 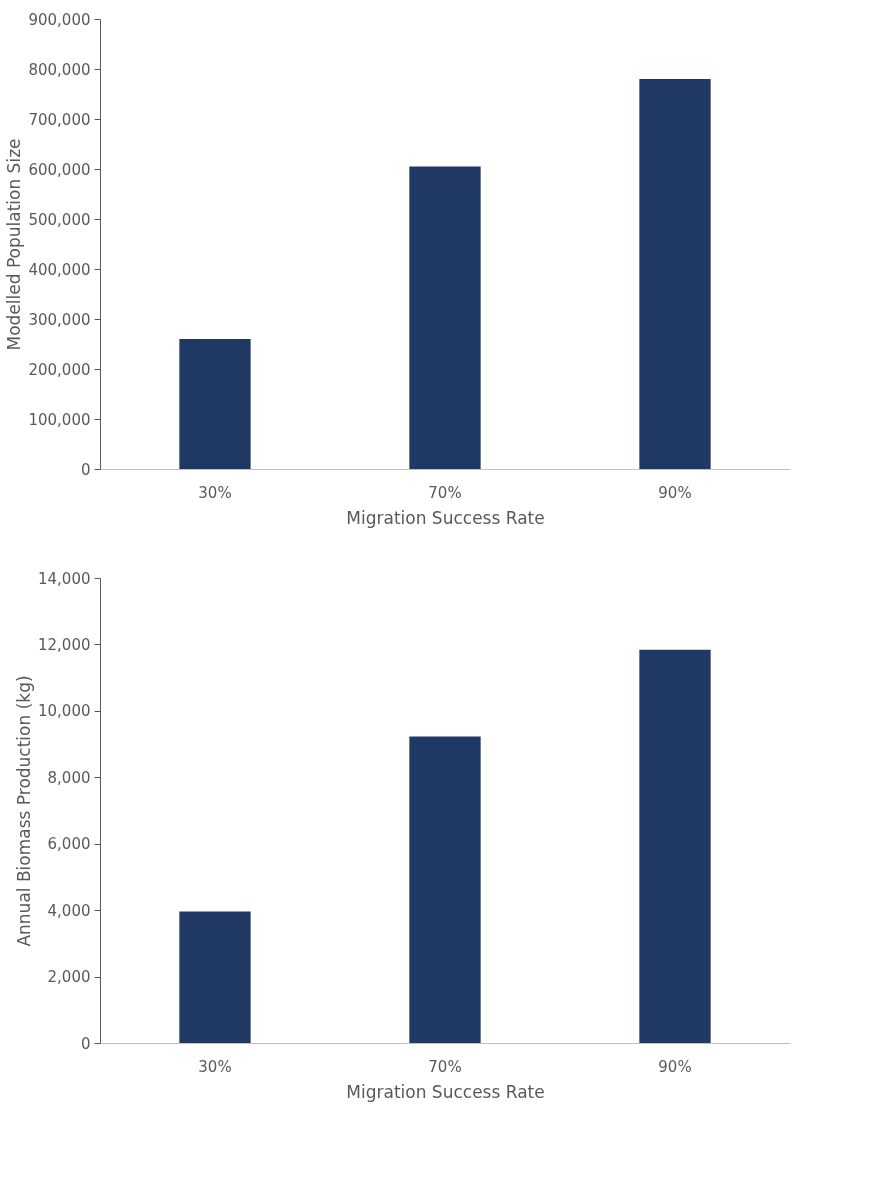 I want to click on y-tick-label: 400,000, so click(x=59, y=269).